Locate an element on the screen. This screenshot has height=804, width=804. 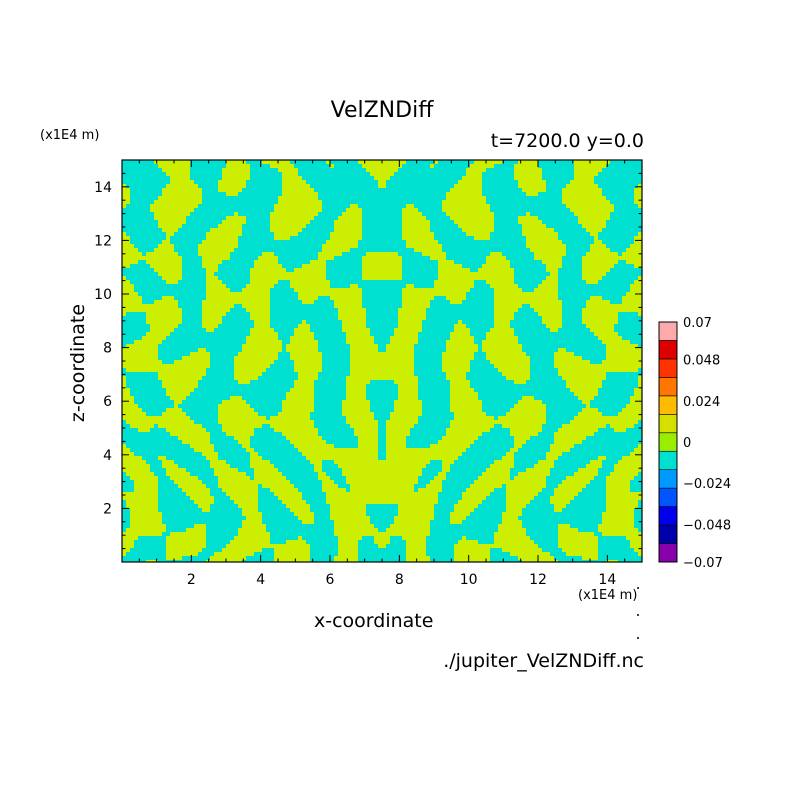
x-unit-label: (x1E4 m) is located at coordinates (608, 595).